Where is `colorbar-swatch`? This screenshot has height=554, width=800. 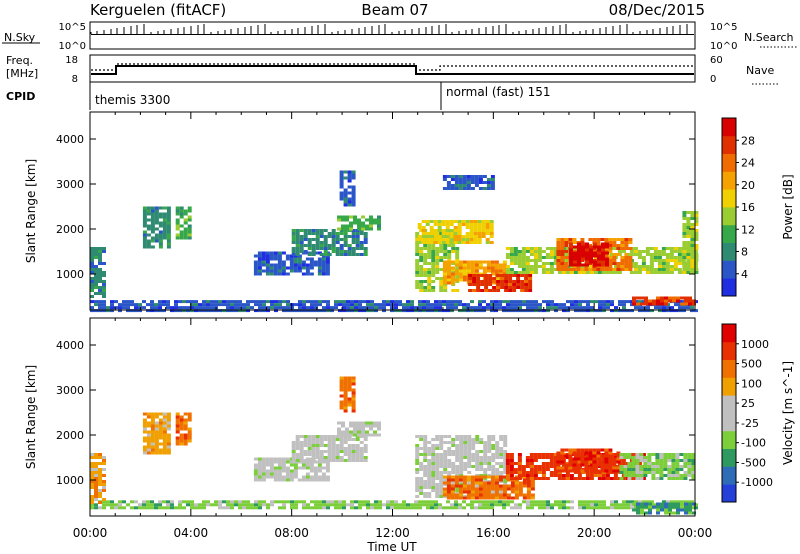
colorbar-swatch is located at coordinates (729, 350).